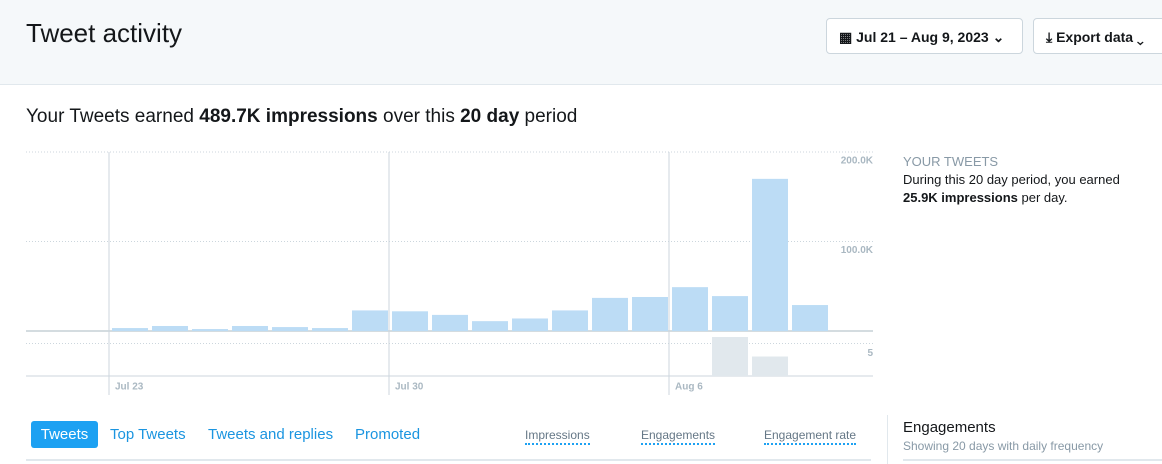 The width and height of the screenshot is (1162, 464). I want to click on panel-title: Engagements, so click(949, 427).